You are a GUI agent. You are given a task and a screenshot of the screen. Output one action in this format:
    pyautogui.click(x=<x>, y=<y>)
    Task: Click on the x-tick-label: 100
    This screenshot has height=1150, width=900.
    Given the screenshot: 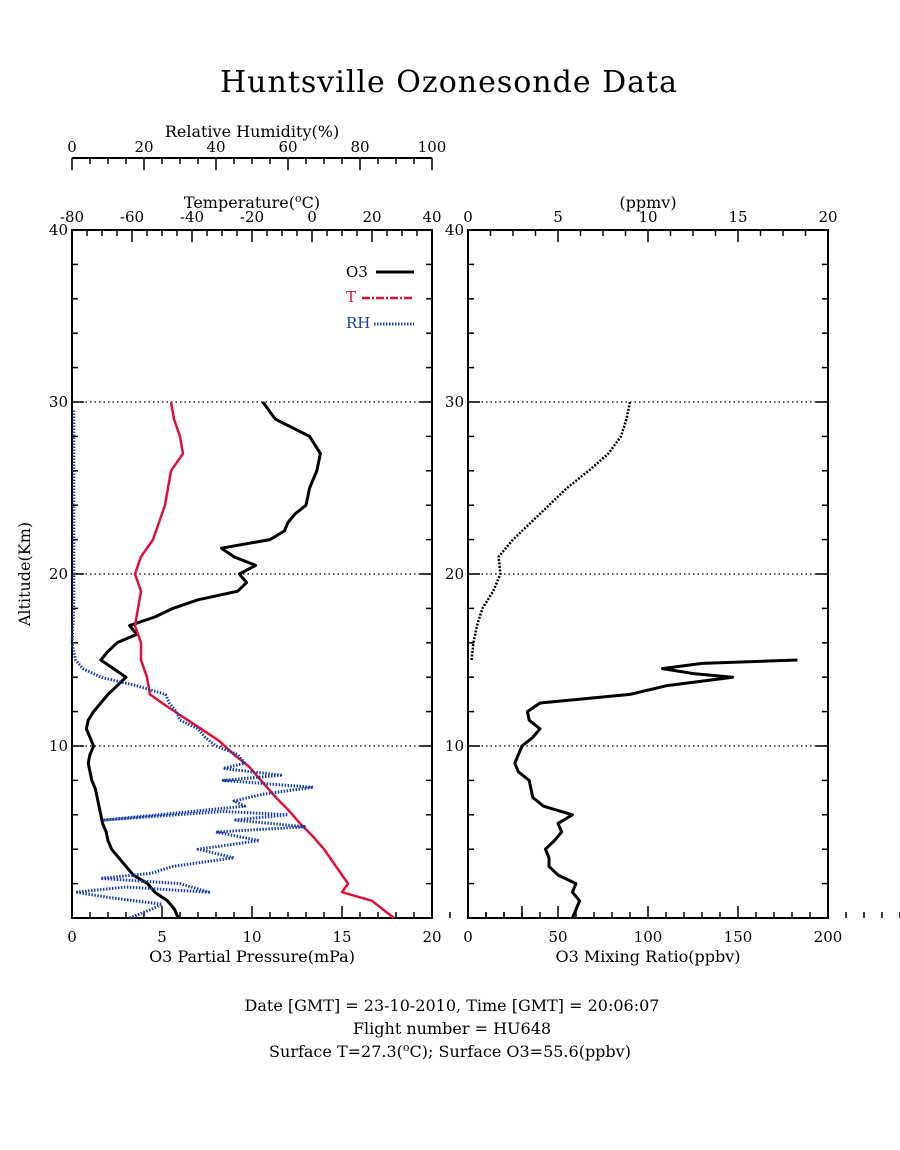 What is the action you would take?
    pyautogui.click(x=648, y=937)
    